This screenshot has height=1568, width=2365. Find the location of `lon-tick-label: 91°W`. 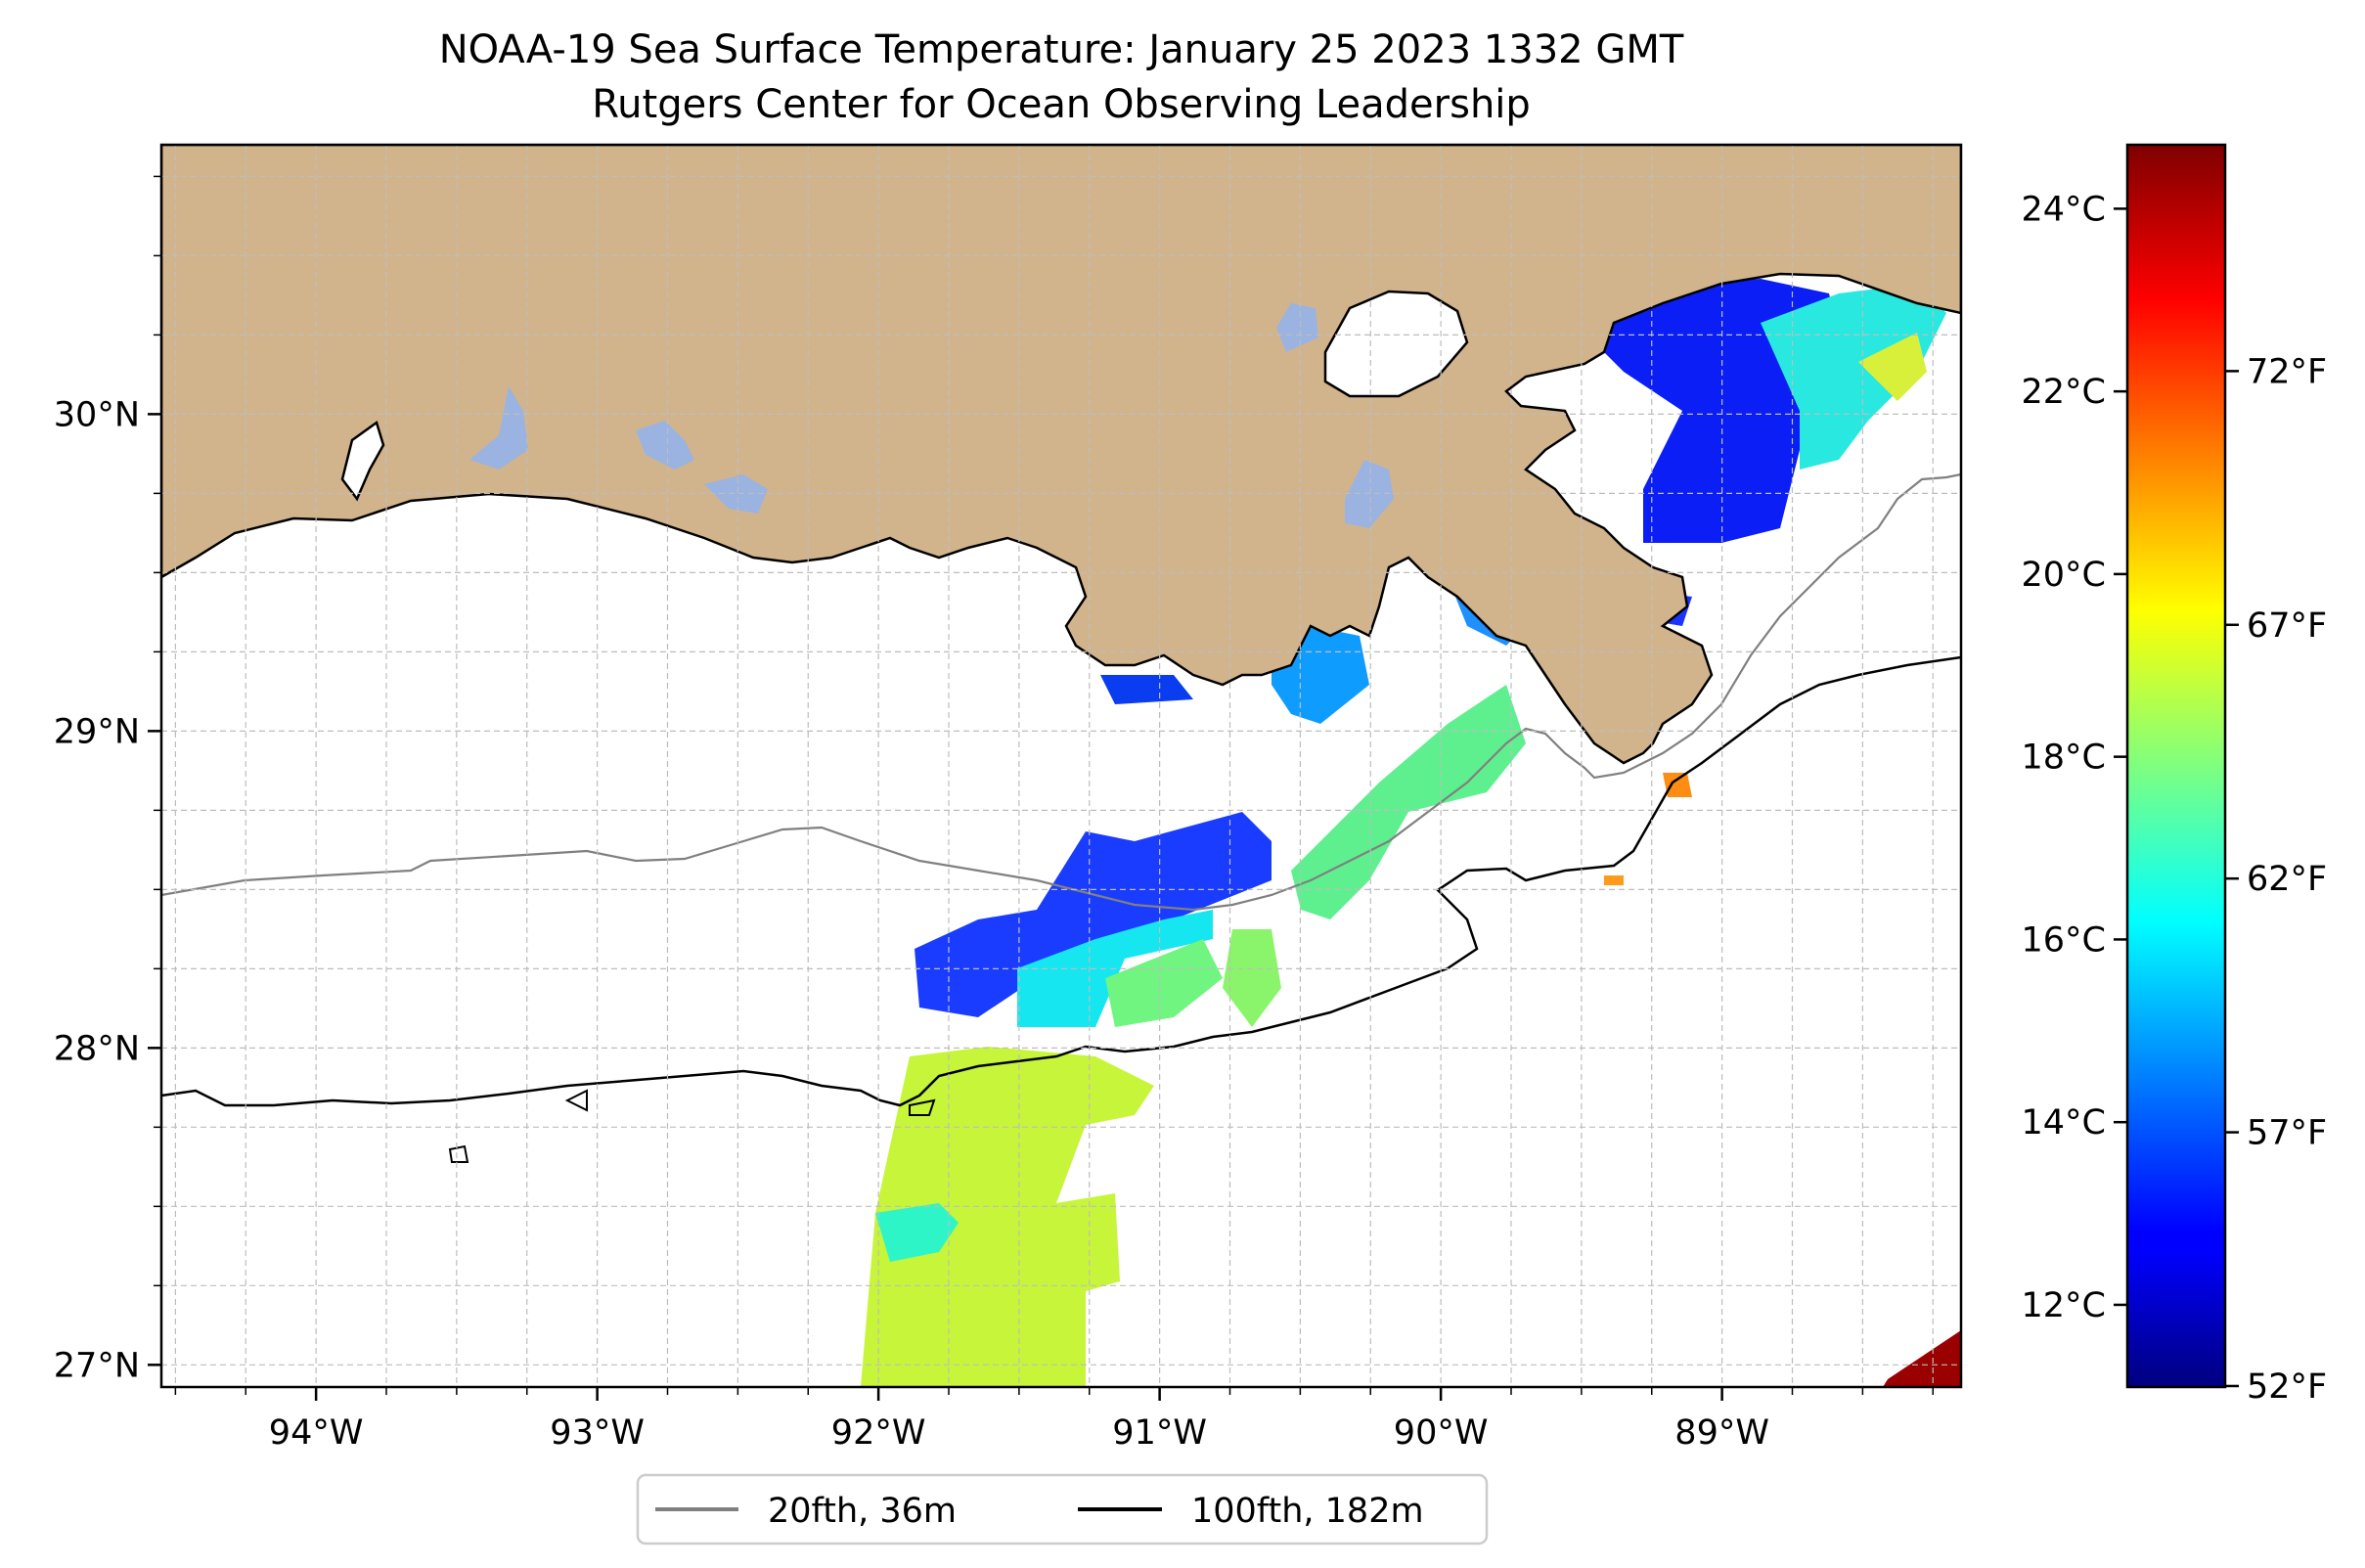

lon-tick-label: 91°W is located at coordinates (1159, 1433).